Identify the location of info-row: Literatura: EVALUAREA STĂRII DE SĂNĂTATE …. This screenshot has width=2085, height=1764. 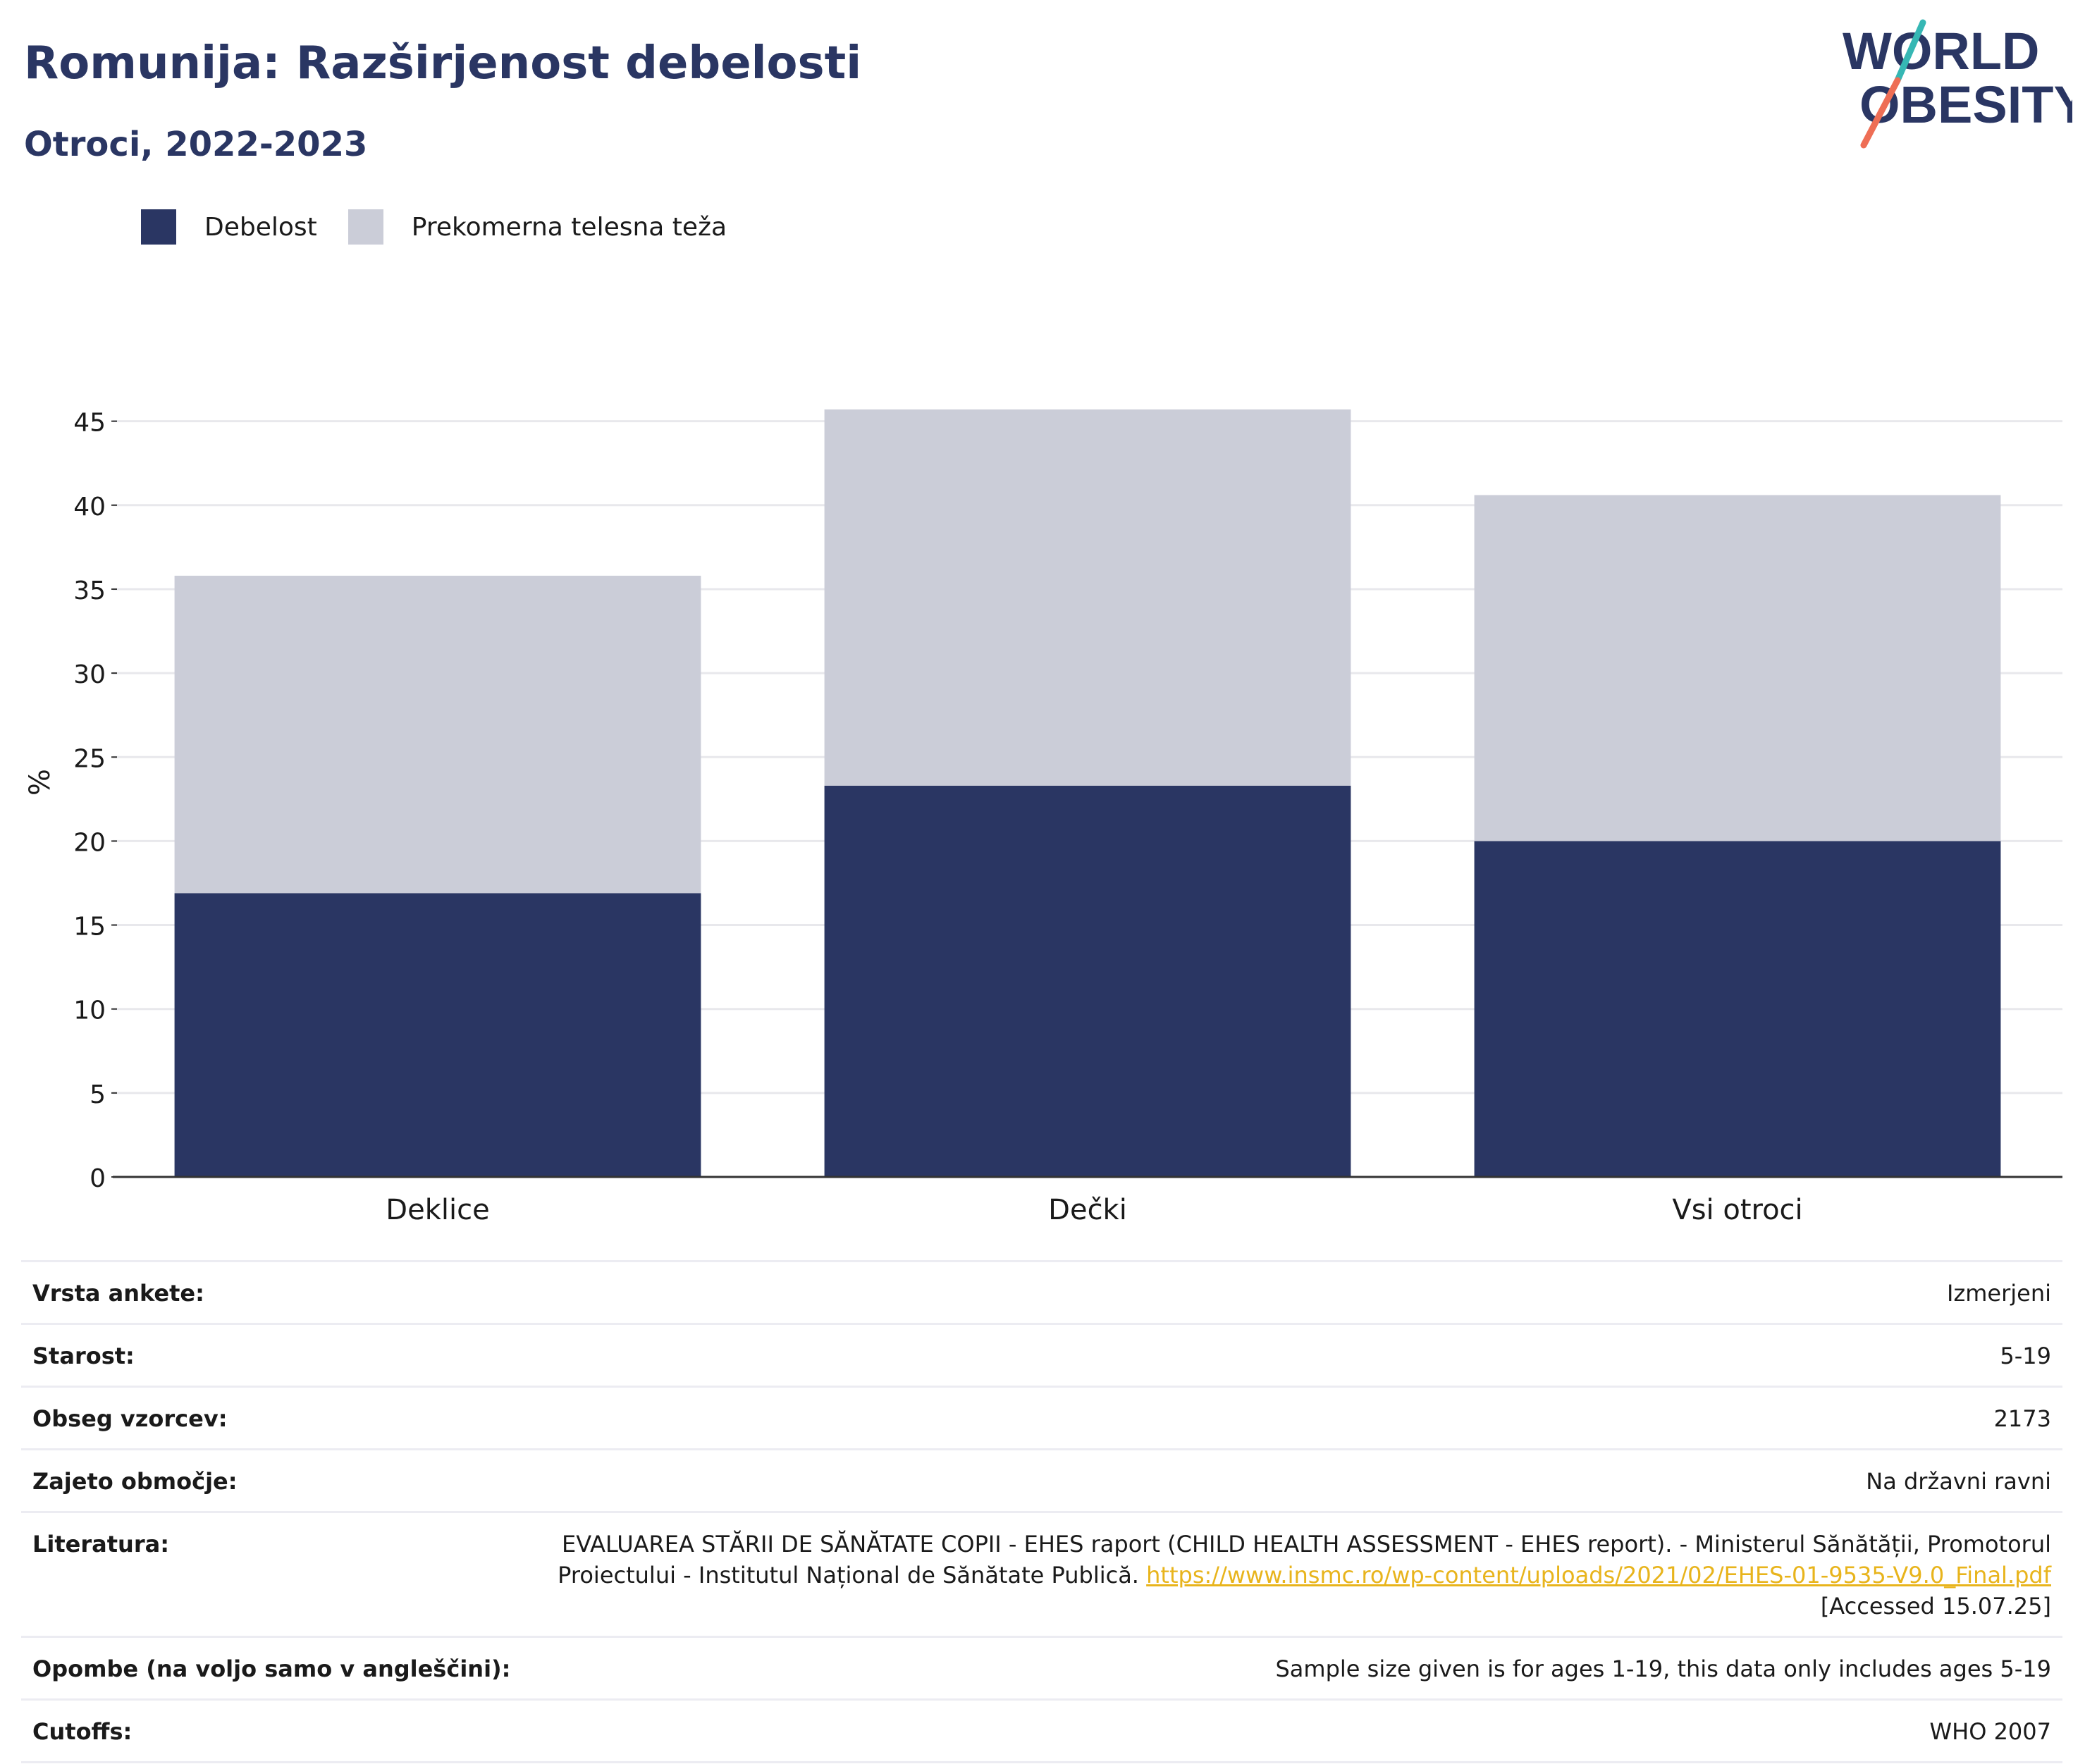
(1041, 1573).